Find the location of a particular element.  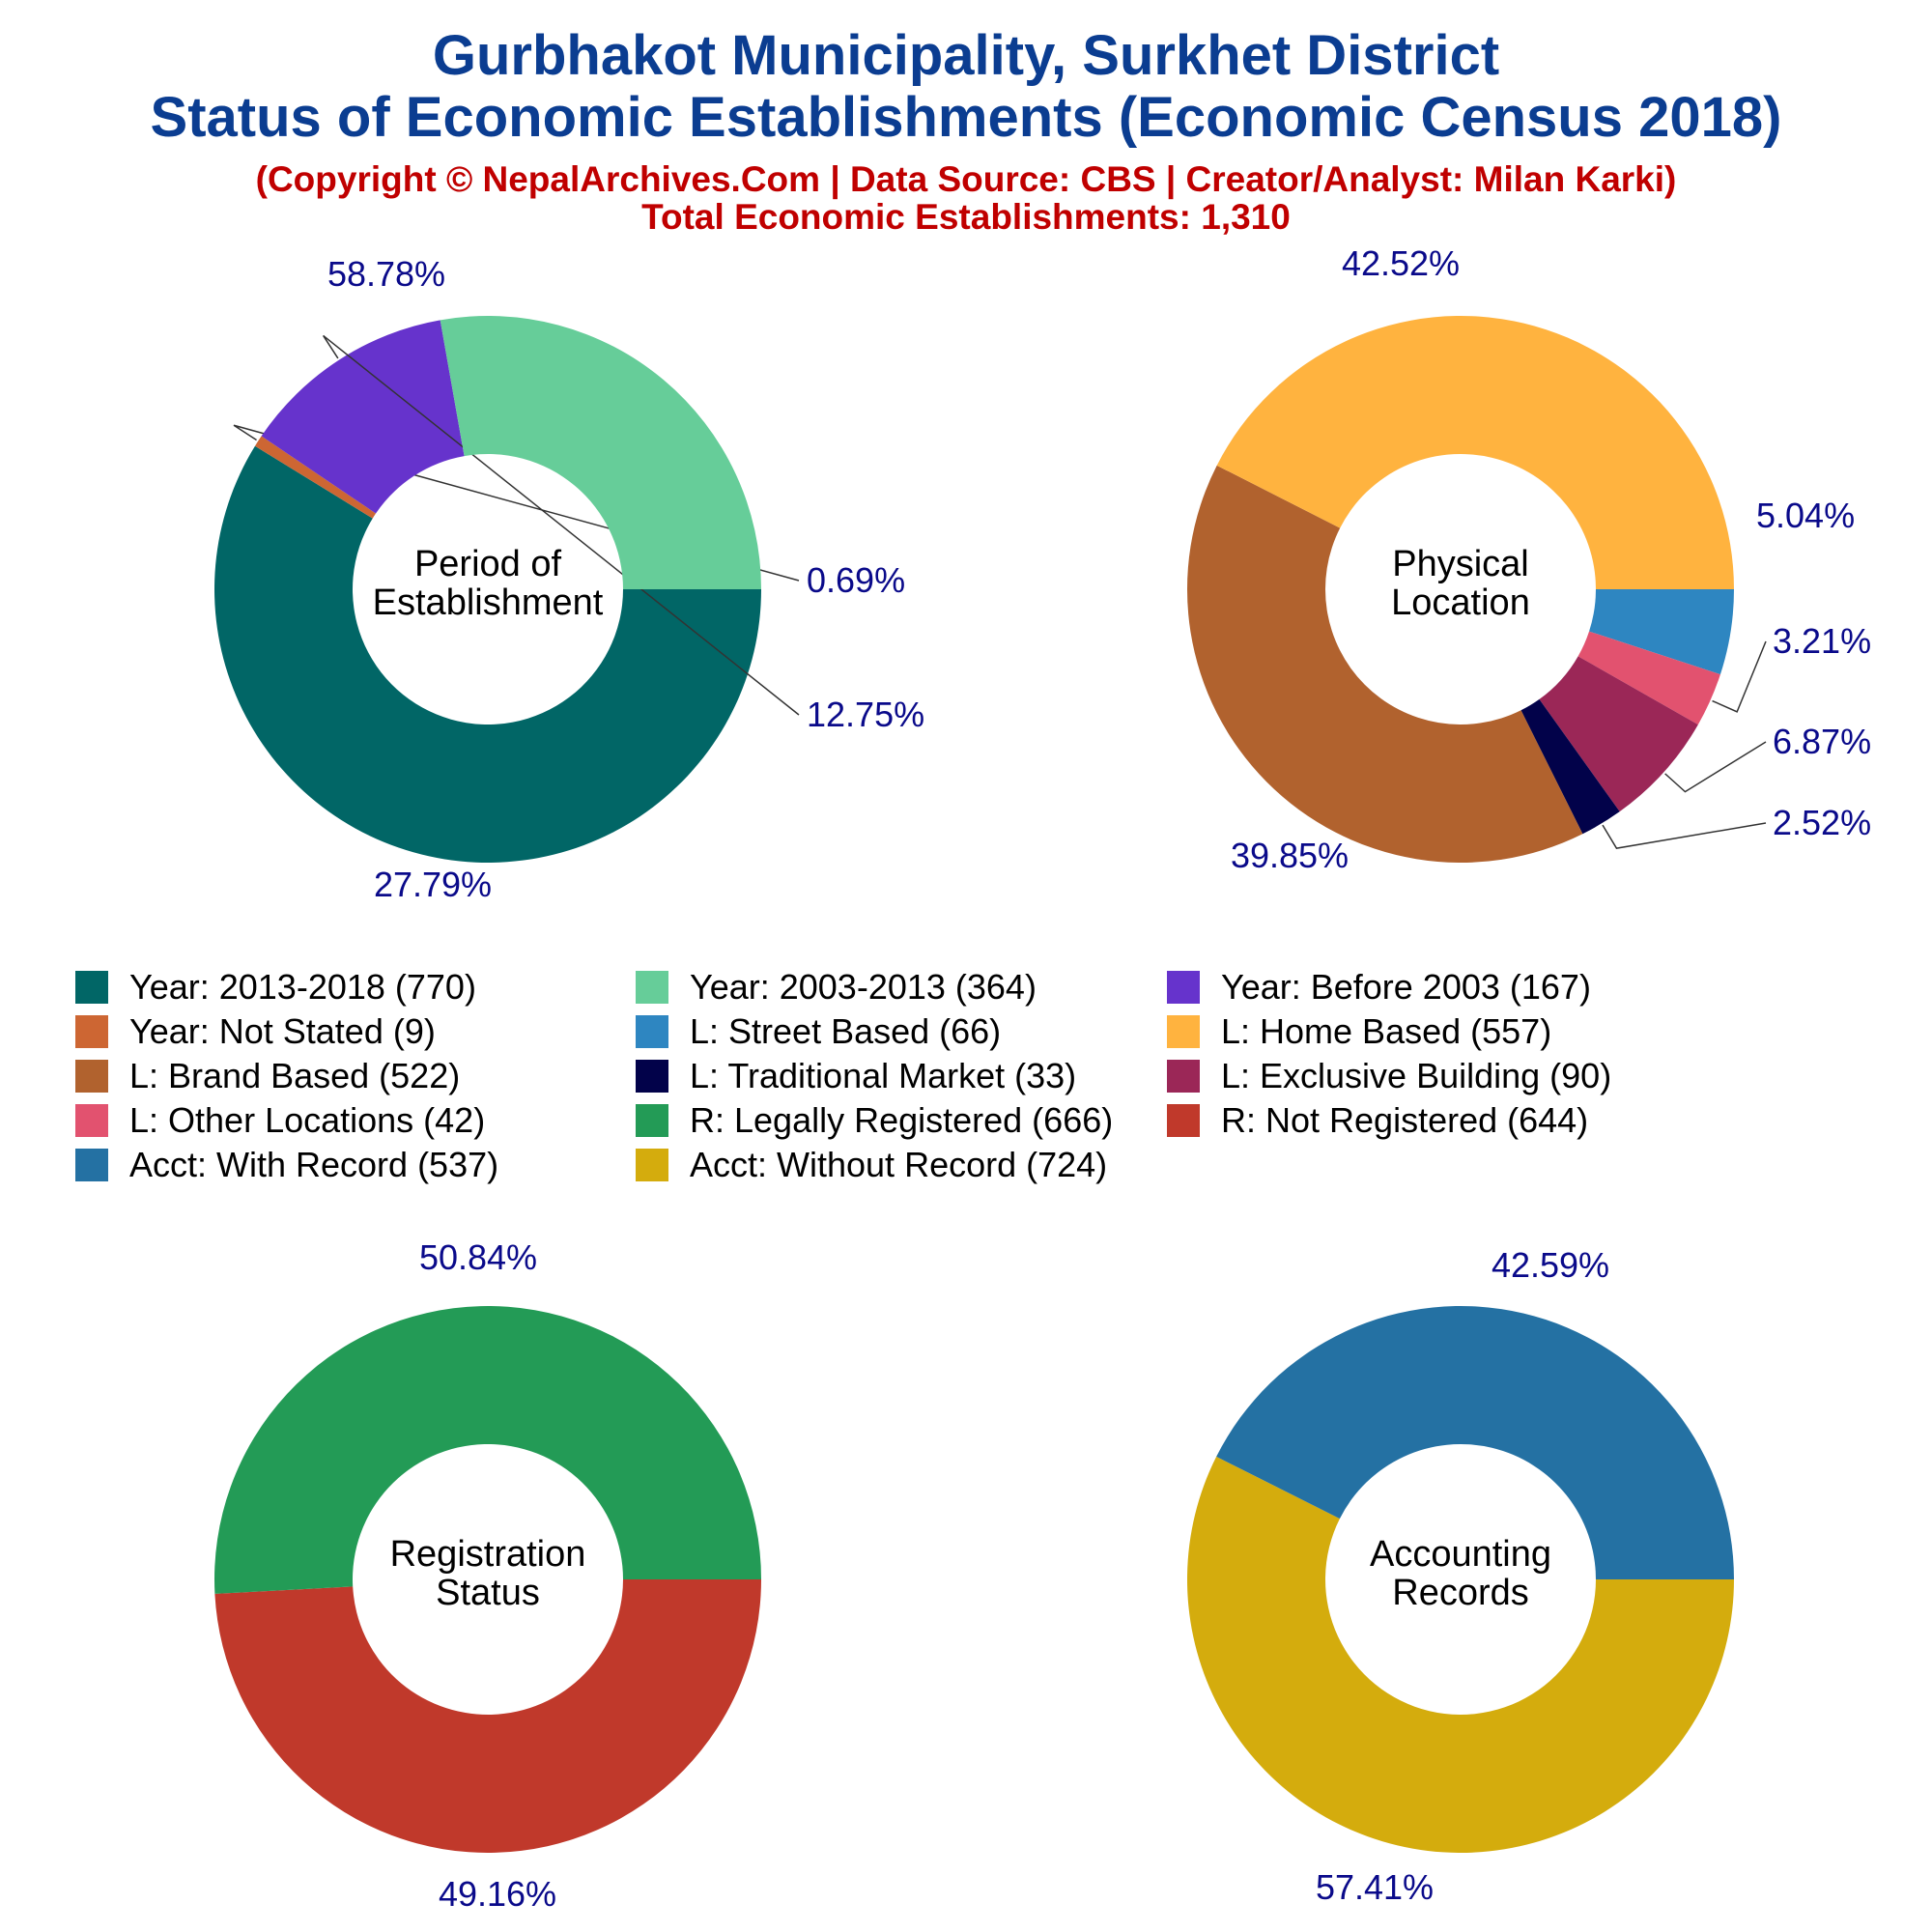

slice-percent-label: 27.79% is located at coordinates (433, 884).